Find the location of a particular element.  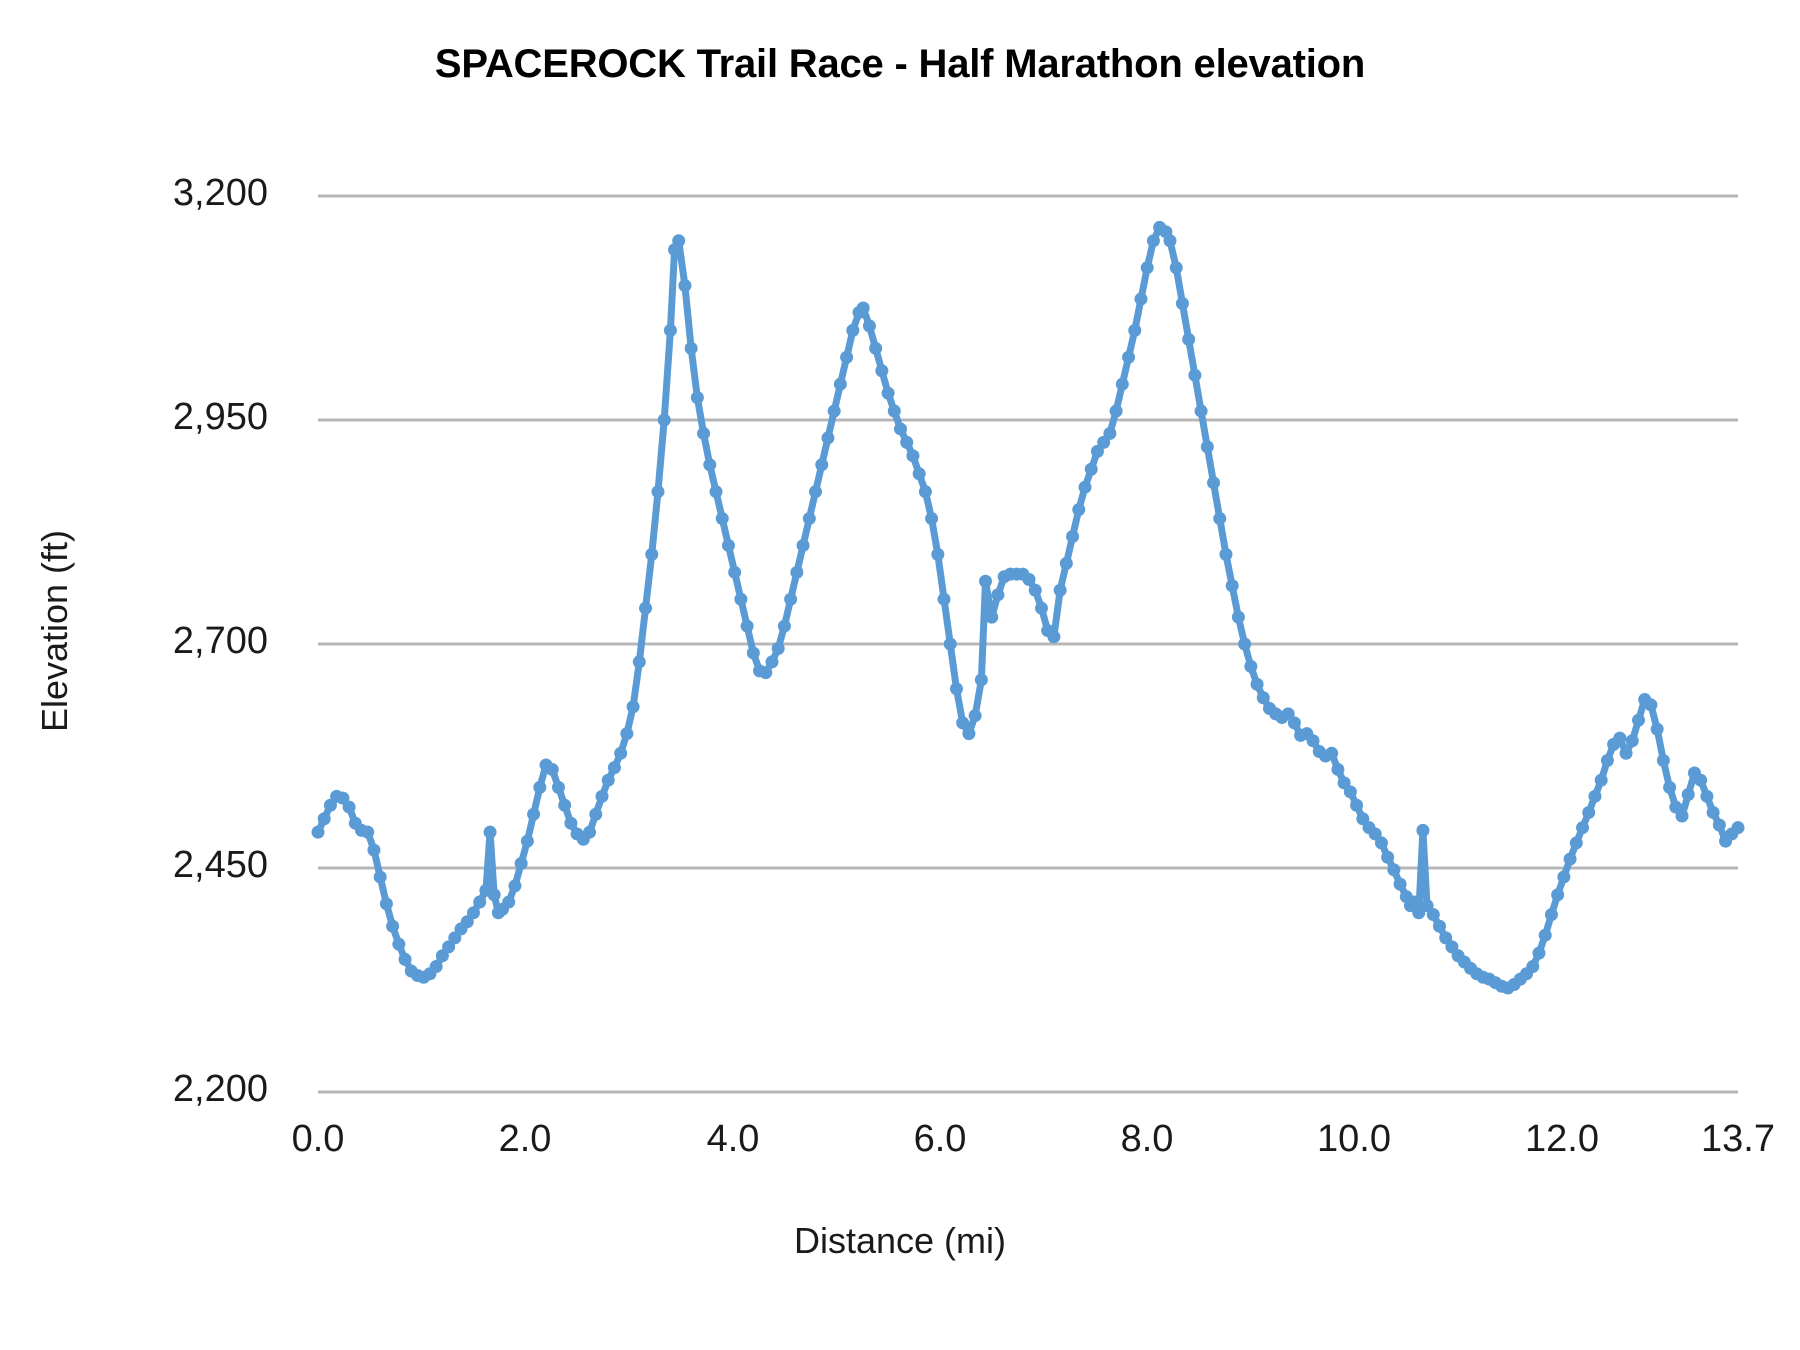

x-tick-label-6: 6.0 is located at coordinates (940, 1139).